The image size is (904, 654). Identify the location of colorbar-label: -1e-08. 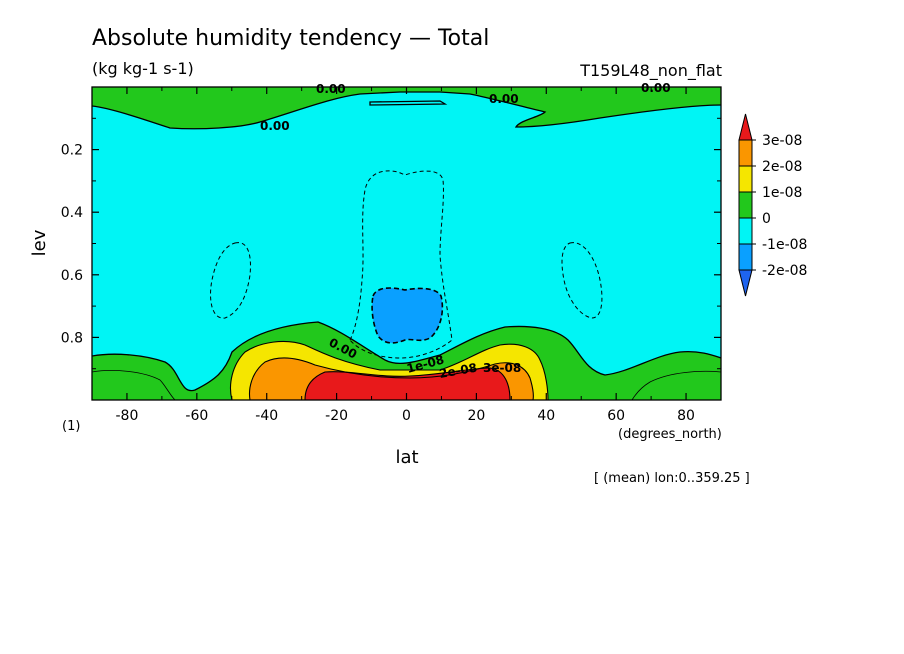
(784, 245).